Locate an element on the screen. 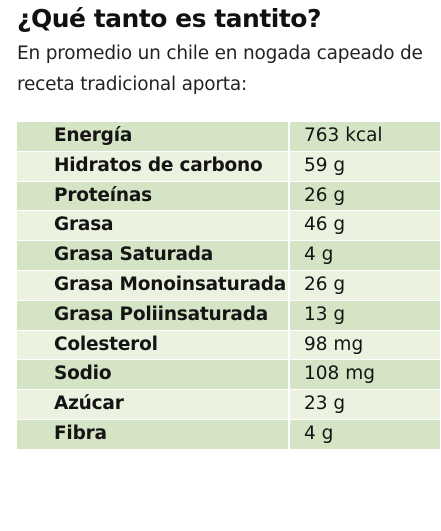 Image resolution: width=441 pixels, height=531 pixels. table-row: Grasa 46 g is located at coordinates (228, 226).